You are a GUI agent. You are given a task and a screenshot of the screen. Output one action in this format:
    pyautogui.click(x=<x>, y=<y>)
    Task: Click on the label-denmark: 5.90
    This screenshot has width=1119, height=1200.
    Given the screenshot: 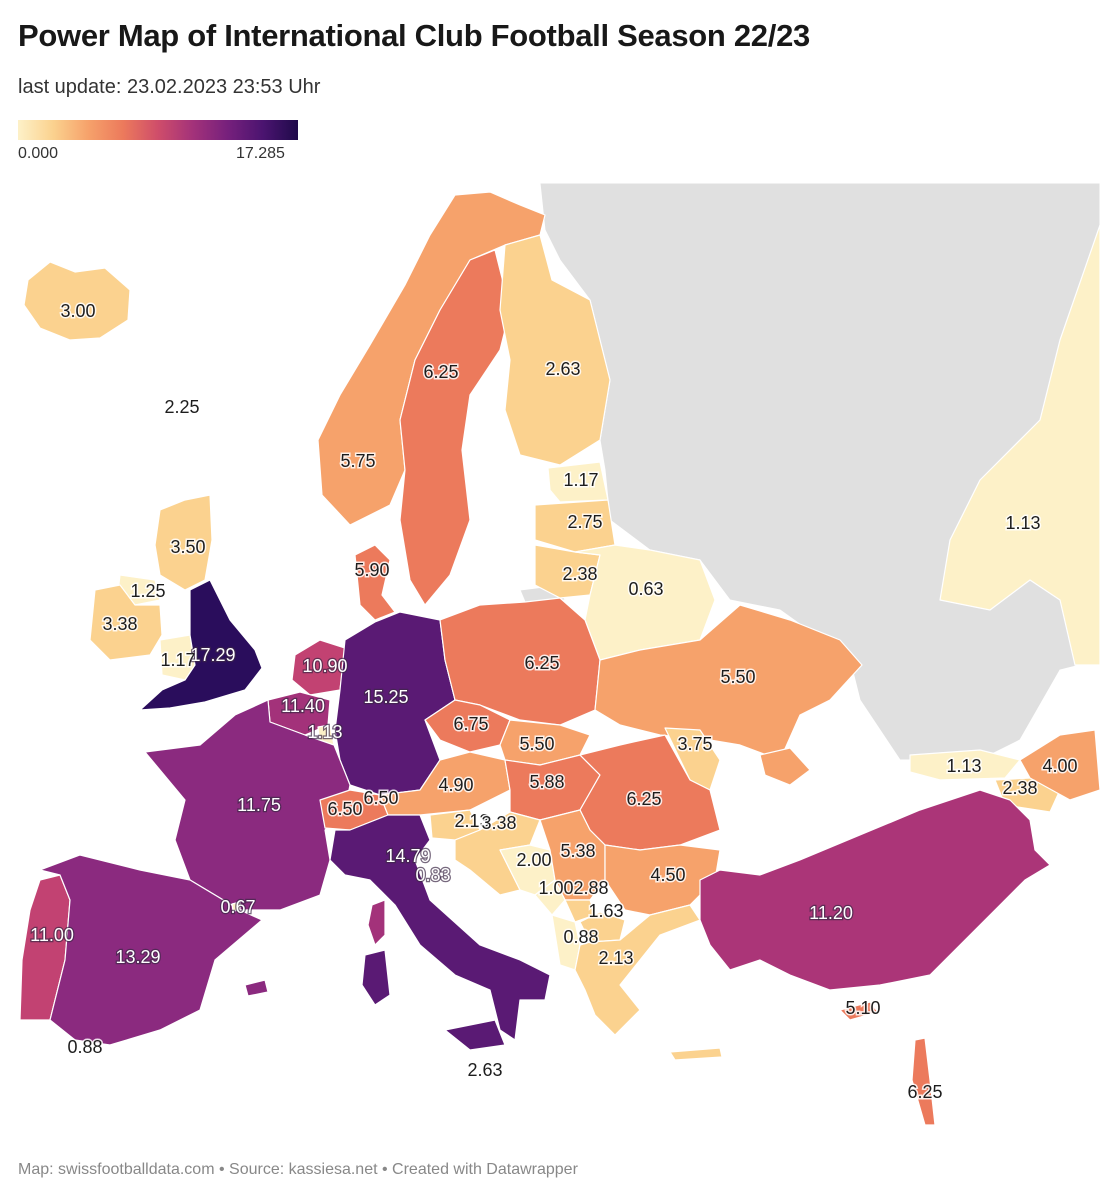 What is the action you would take?
    pyautogui.click(x=371, y=570)
    